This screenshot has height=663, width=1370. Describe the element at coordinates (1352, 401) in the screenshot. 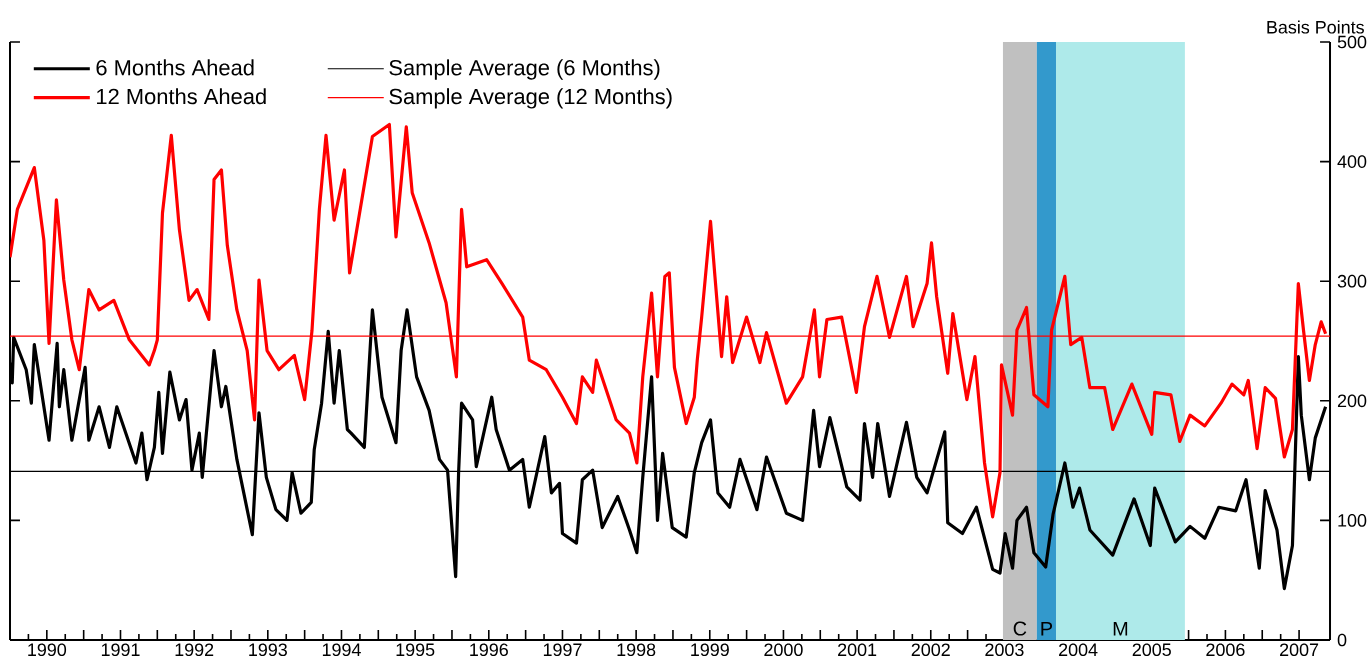

I see `y-tick-label: 200` at that location.